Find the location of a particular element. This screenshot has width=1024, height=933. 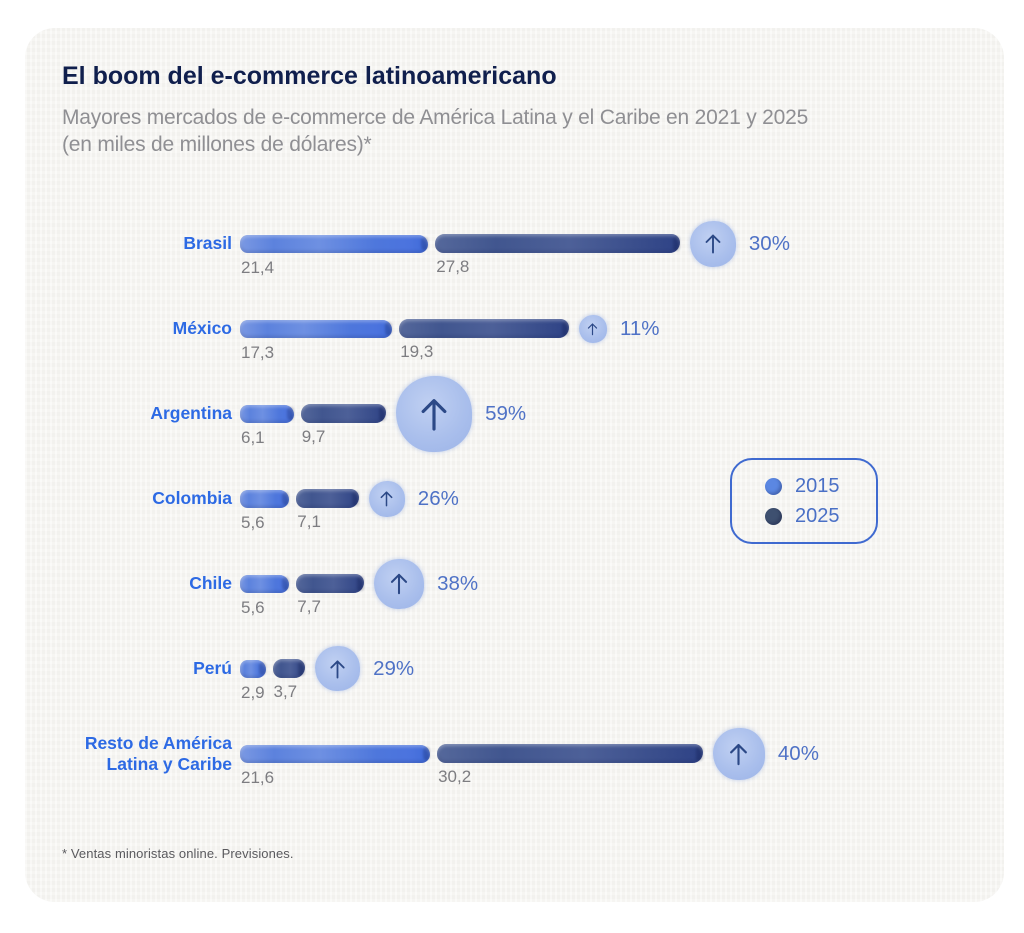

legend-label: 2025 is located at coordinates (817, 515).